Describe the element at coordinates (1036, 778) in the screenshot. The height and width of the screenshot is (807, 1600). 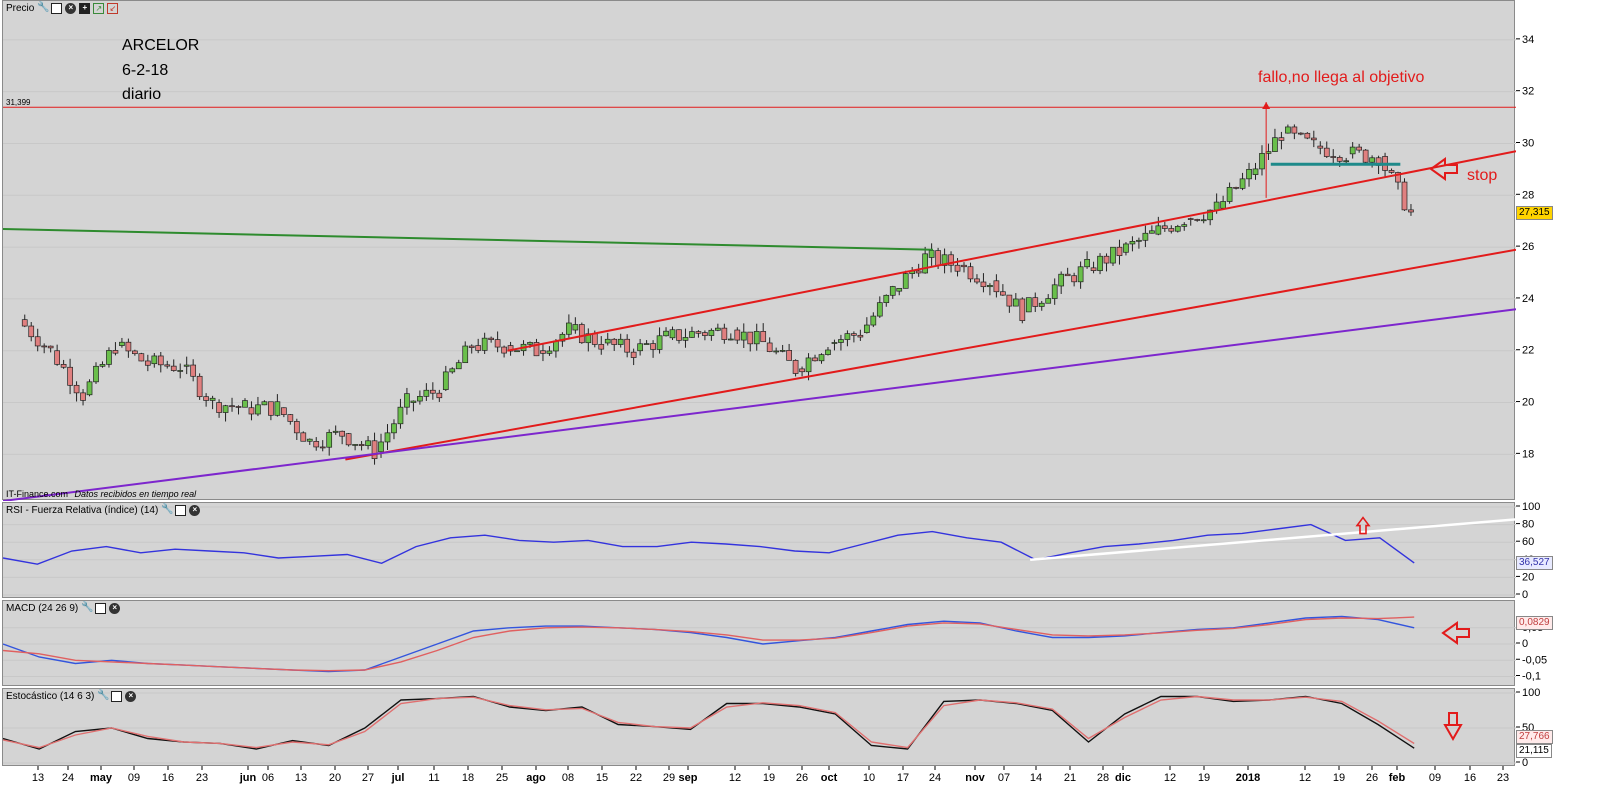
I see `x-tick-label: 14` at that location.